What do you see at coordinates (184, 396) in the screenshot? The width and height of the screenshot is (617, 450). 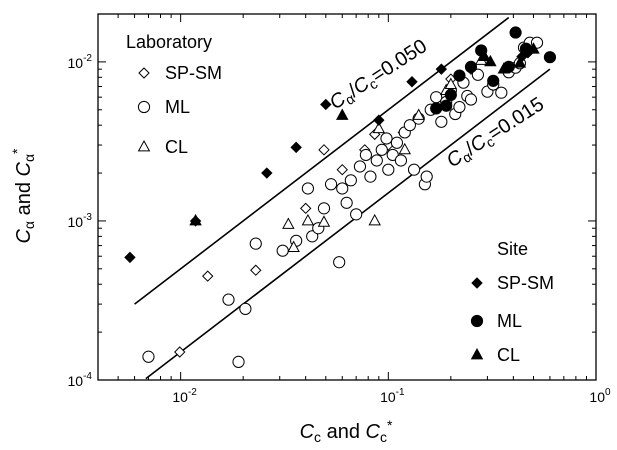 I see `x-tick-label: 10⁻²` at bounding box center [184, 396].